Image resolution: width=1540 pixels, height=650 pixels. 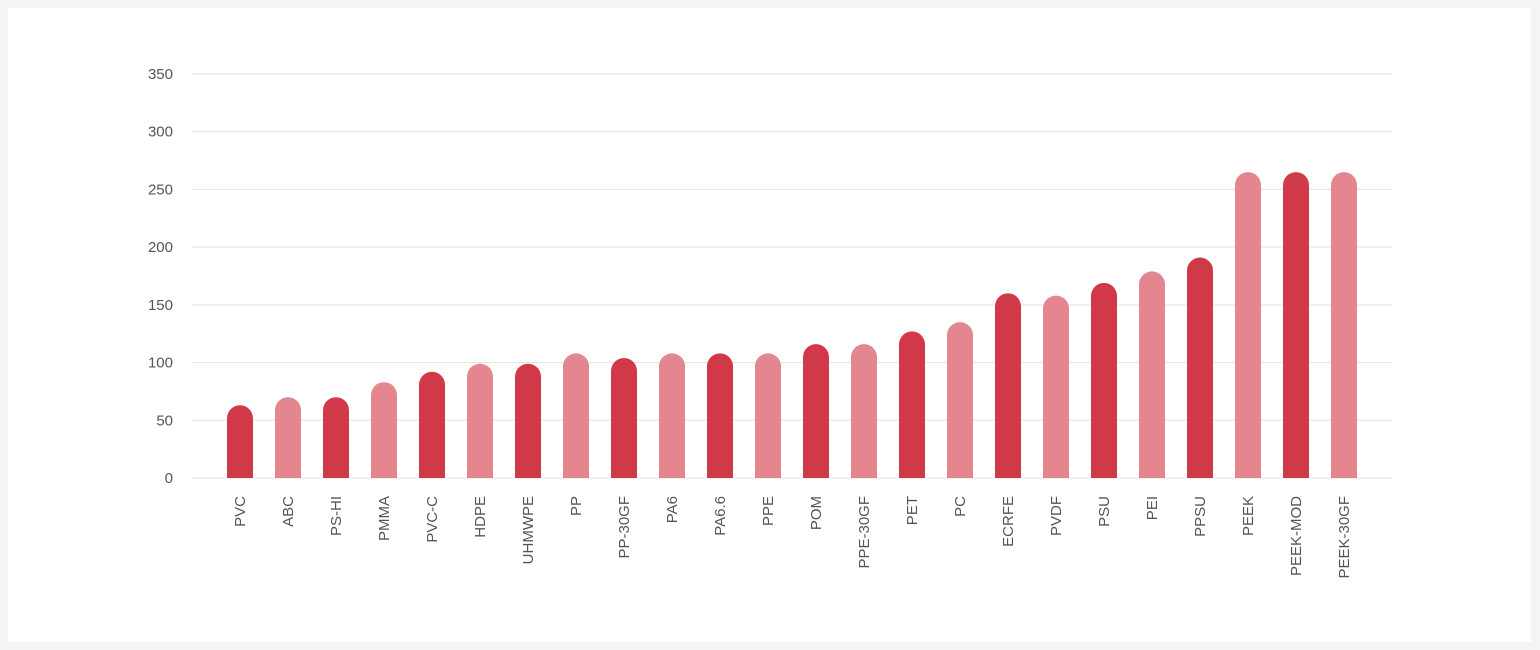 I want to click on x-tick-label: PP-30GF, so click(x=624, y=527).